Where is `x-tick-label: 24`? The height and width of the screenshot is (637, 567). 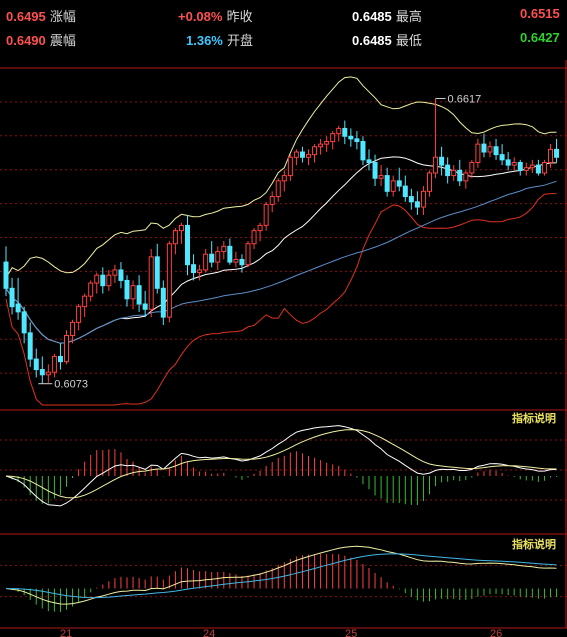
x-tick-label: 24 is located at coordinates (209, 632).